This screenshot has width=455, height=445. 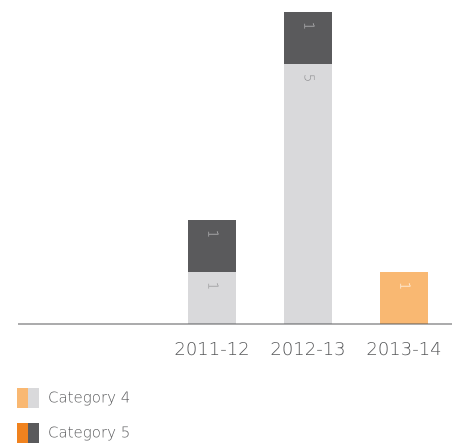 What do you see at coordinates (89, 433) in the screenshot?
I see `legend-label: Category 5` at bounding box center [89, 433].